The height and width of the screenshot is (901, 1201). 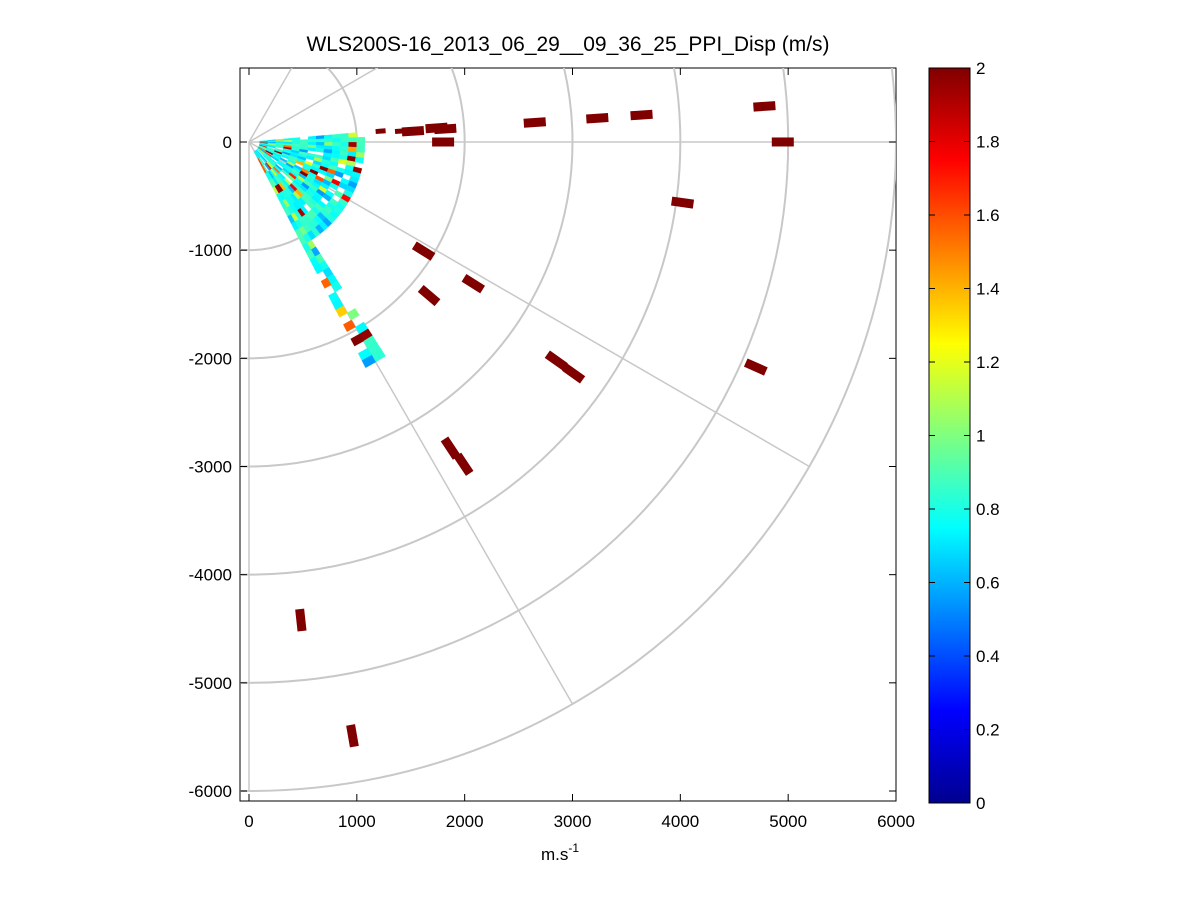 I want to click on colorbar-tick-label: 0.6, so click(x=988, y=583).